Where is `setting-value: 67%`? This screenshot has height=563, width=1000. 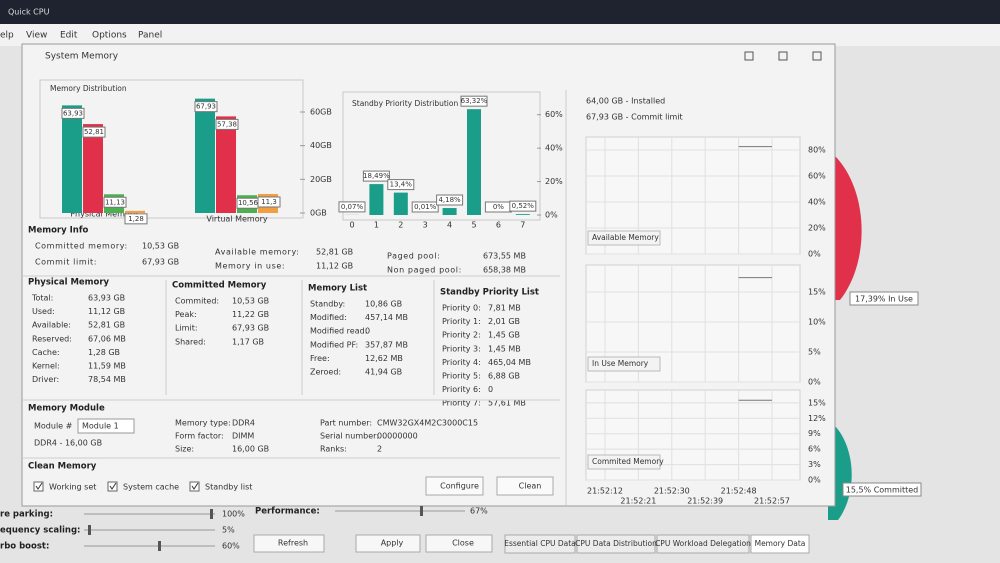 setting-value: 67% is located at coordinates (479, 511).